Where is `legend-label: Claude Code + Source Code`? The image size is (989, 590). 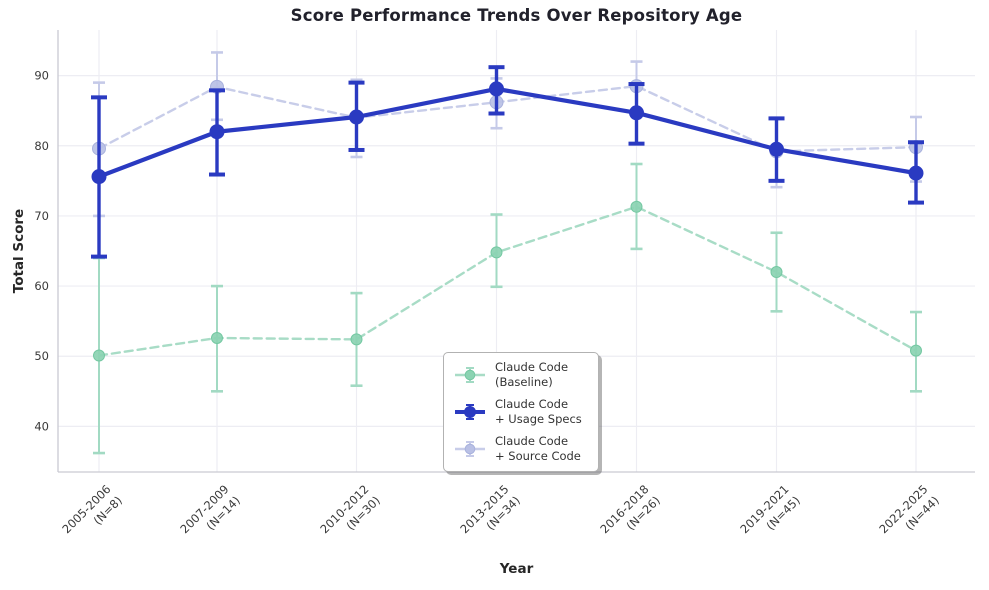 legend-label: Claude Code + Source Code is located at coordinates (538, 448).